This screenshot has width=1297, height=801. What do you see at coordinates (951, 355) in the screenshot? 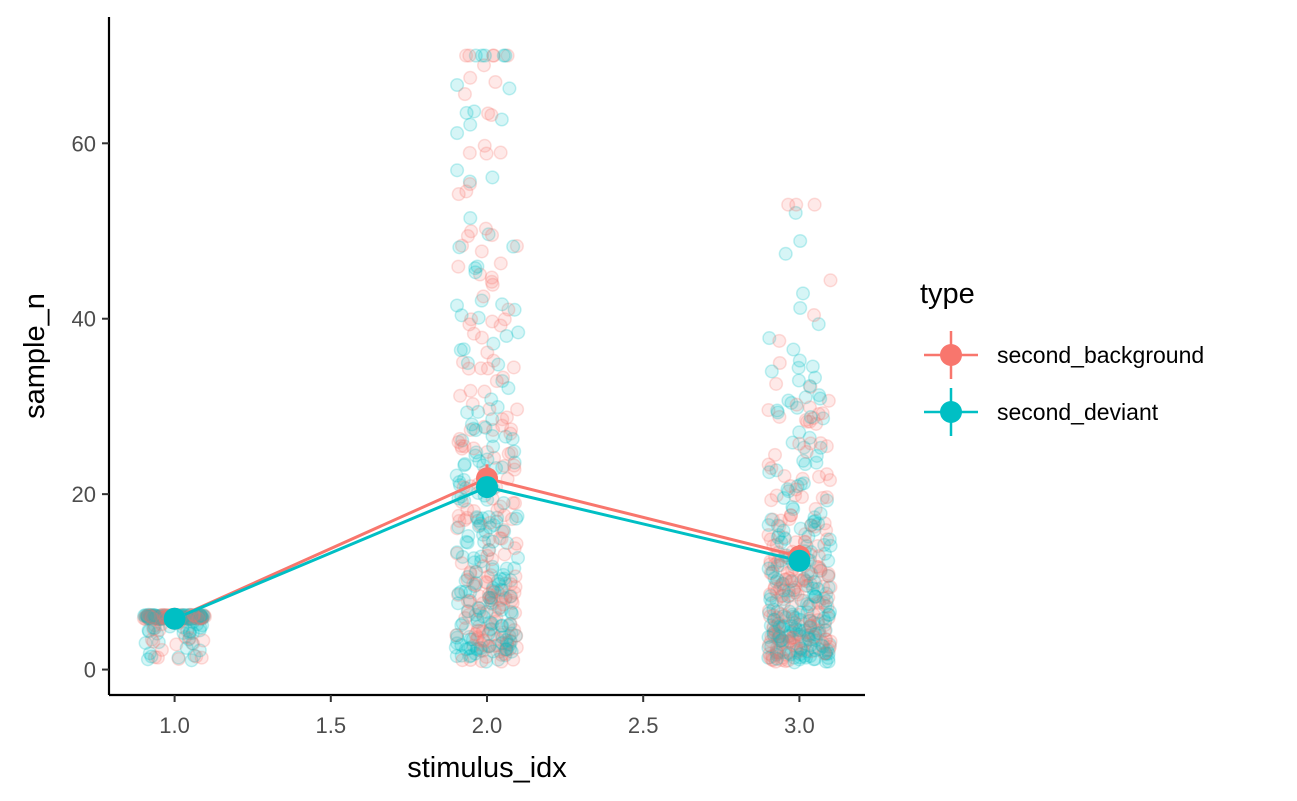
I see `legend-key-point` at bounding box center [951, 355].